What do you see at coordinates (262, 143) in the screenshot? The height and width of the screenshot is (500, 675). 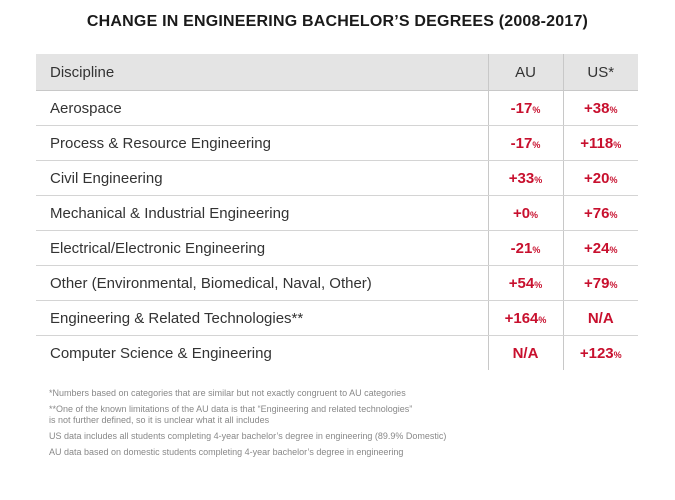 I see `discipline-cell: Process & Resource Engineering` at bounding box center [262, 143].